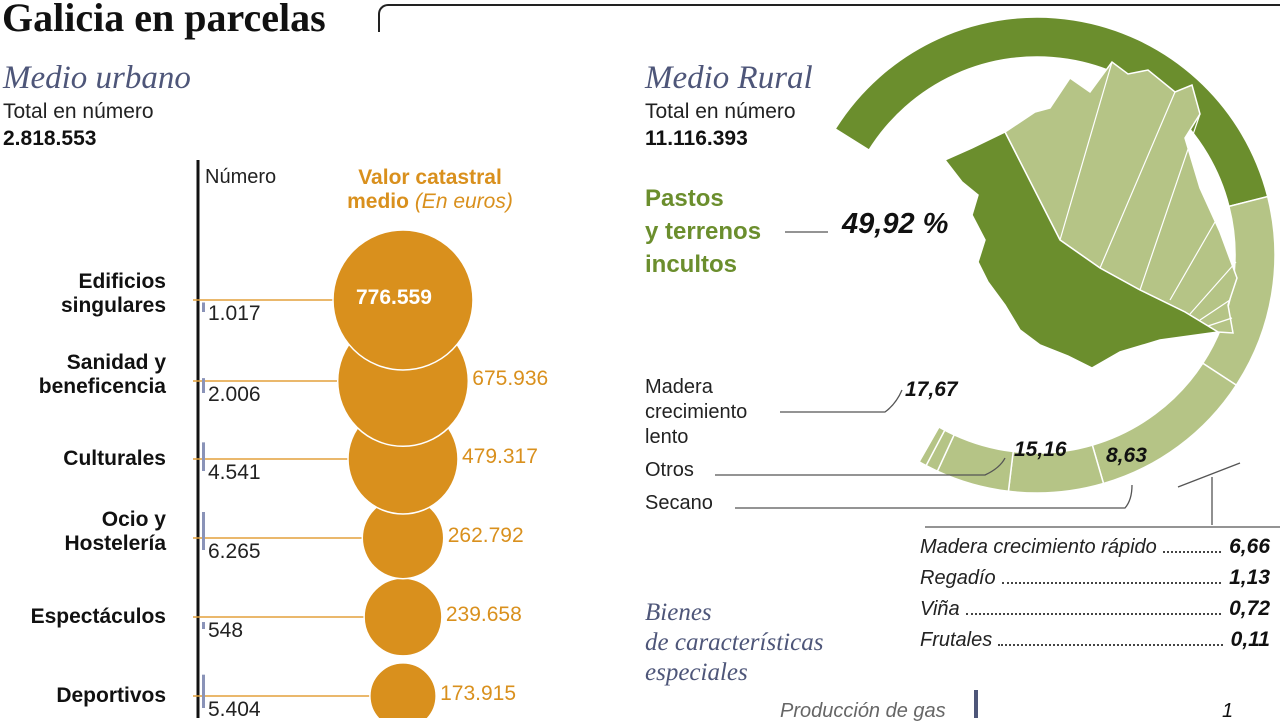 Image resolution: width=1280 pixels, height=723 pixels. Describe the element at coordinates (1126, 455) in the screenshot. I see `secano-percent: 8,63` at that location.